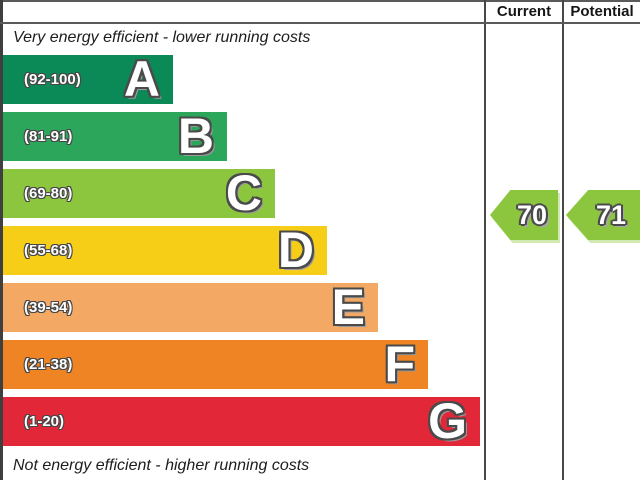 Image resolution: width=640 pixels, height=480 pixels. What do you see at coordinates (399, 364) in the screenshot?
I see `band-f-letter: F` at bounding box center [399, 364].